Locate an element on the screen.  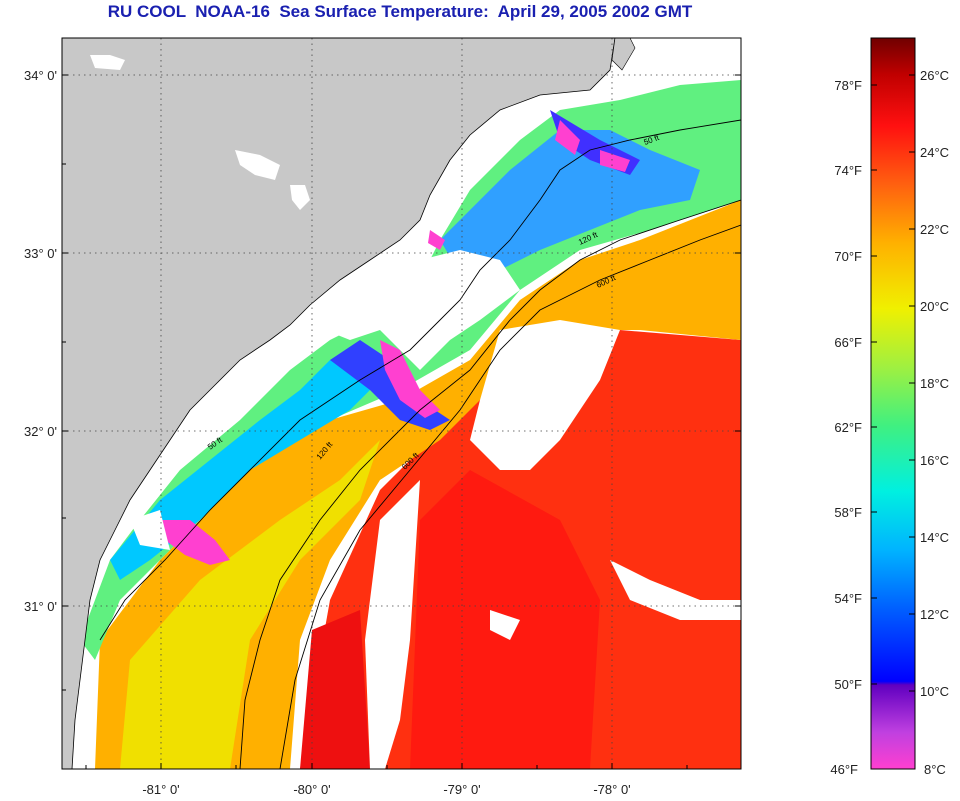
c-label-14: 14°C is located at coordinates (934, 537).